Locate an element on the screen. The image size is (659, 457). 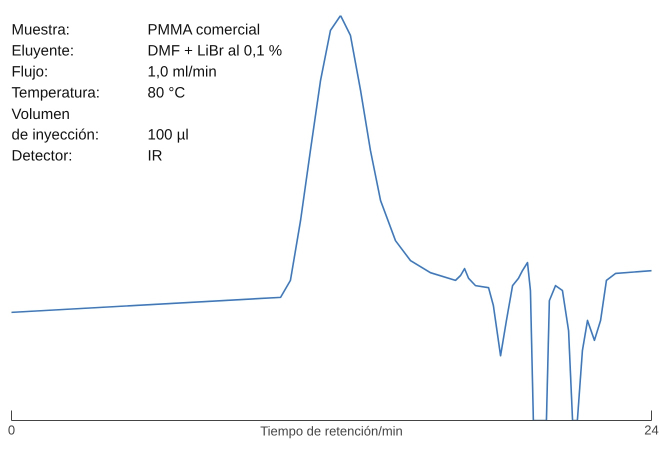
annotation: 100 µl is located at coordinates (168, 135).